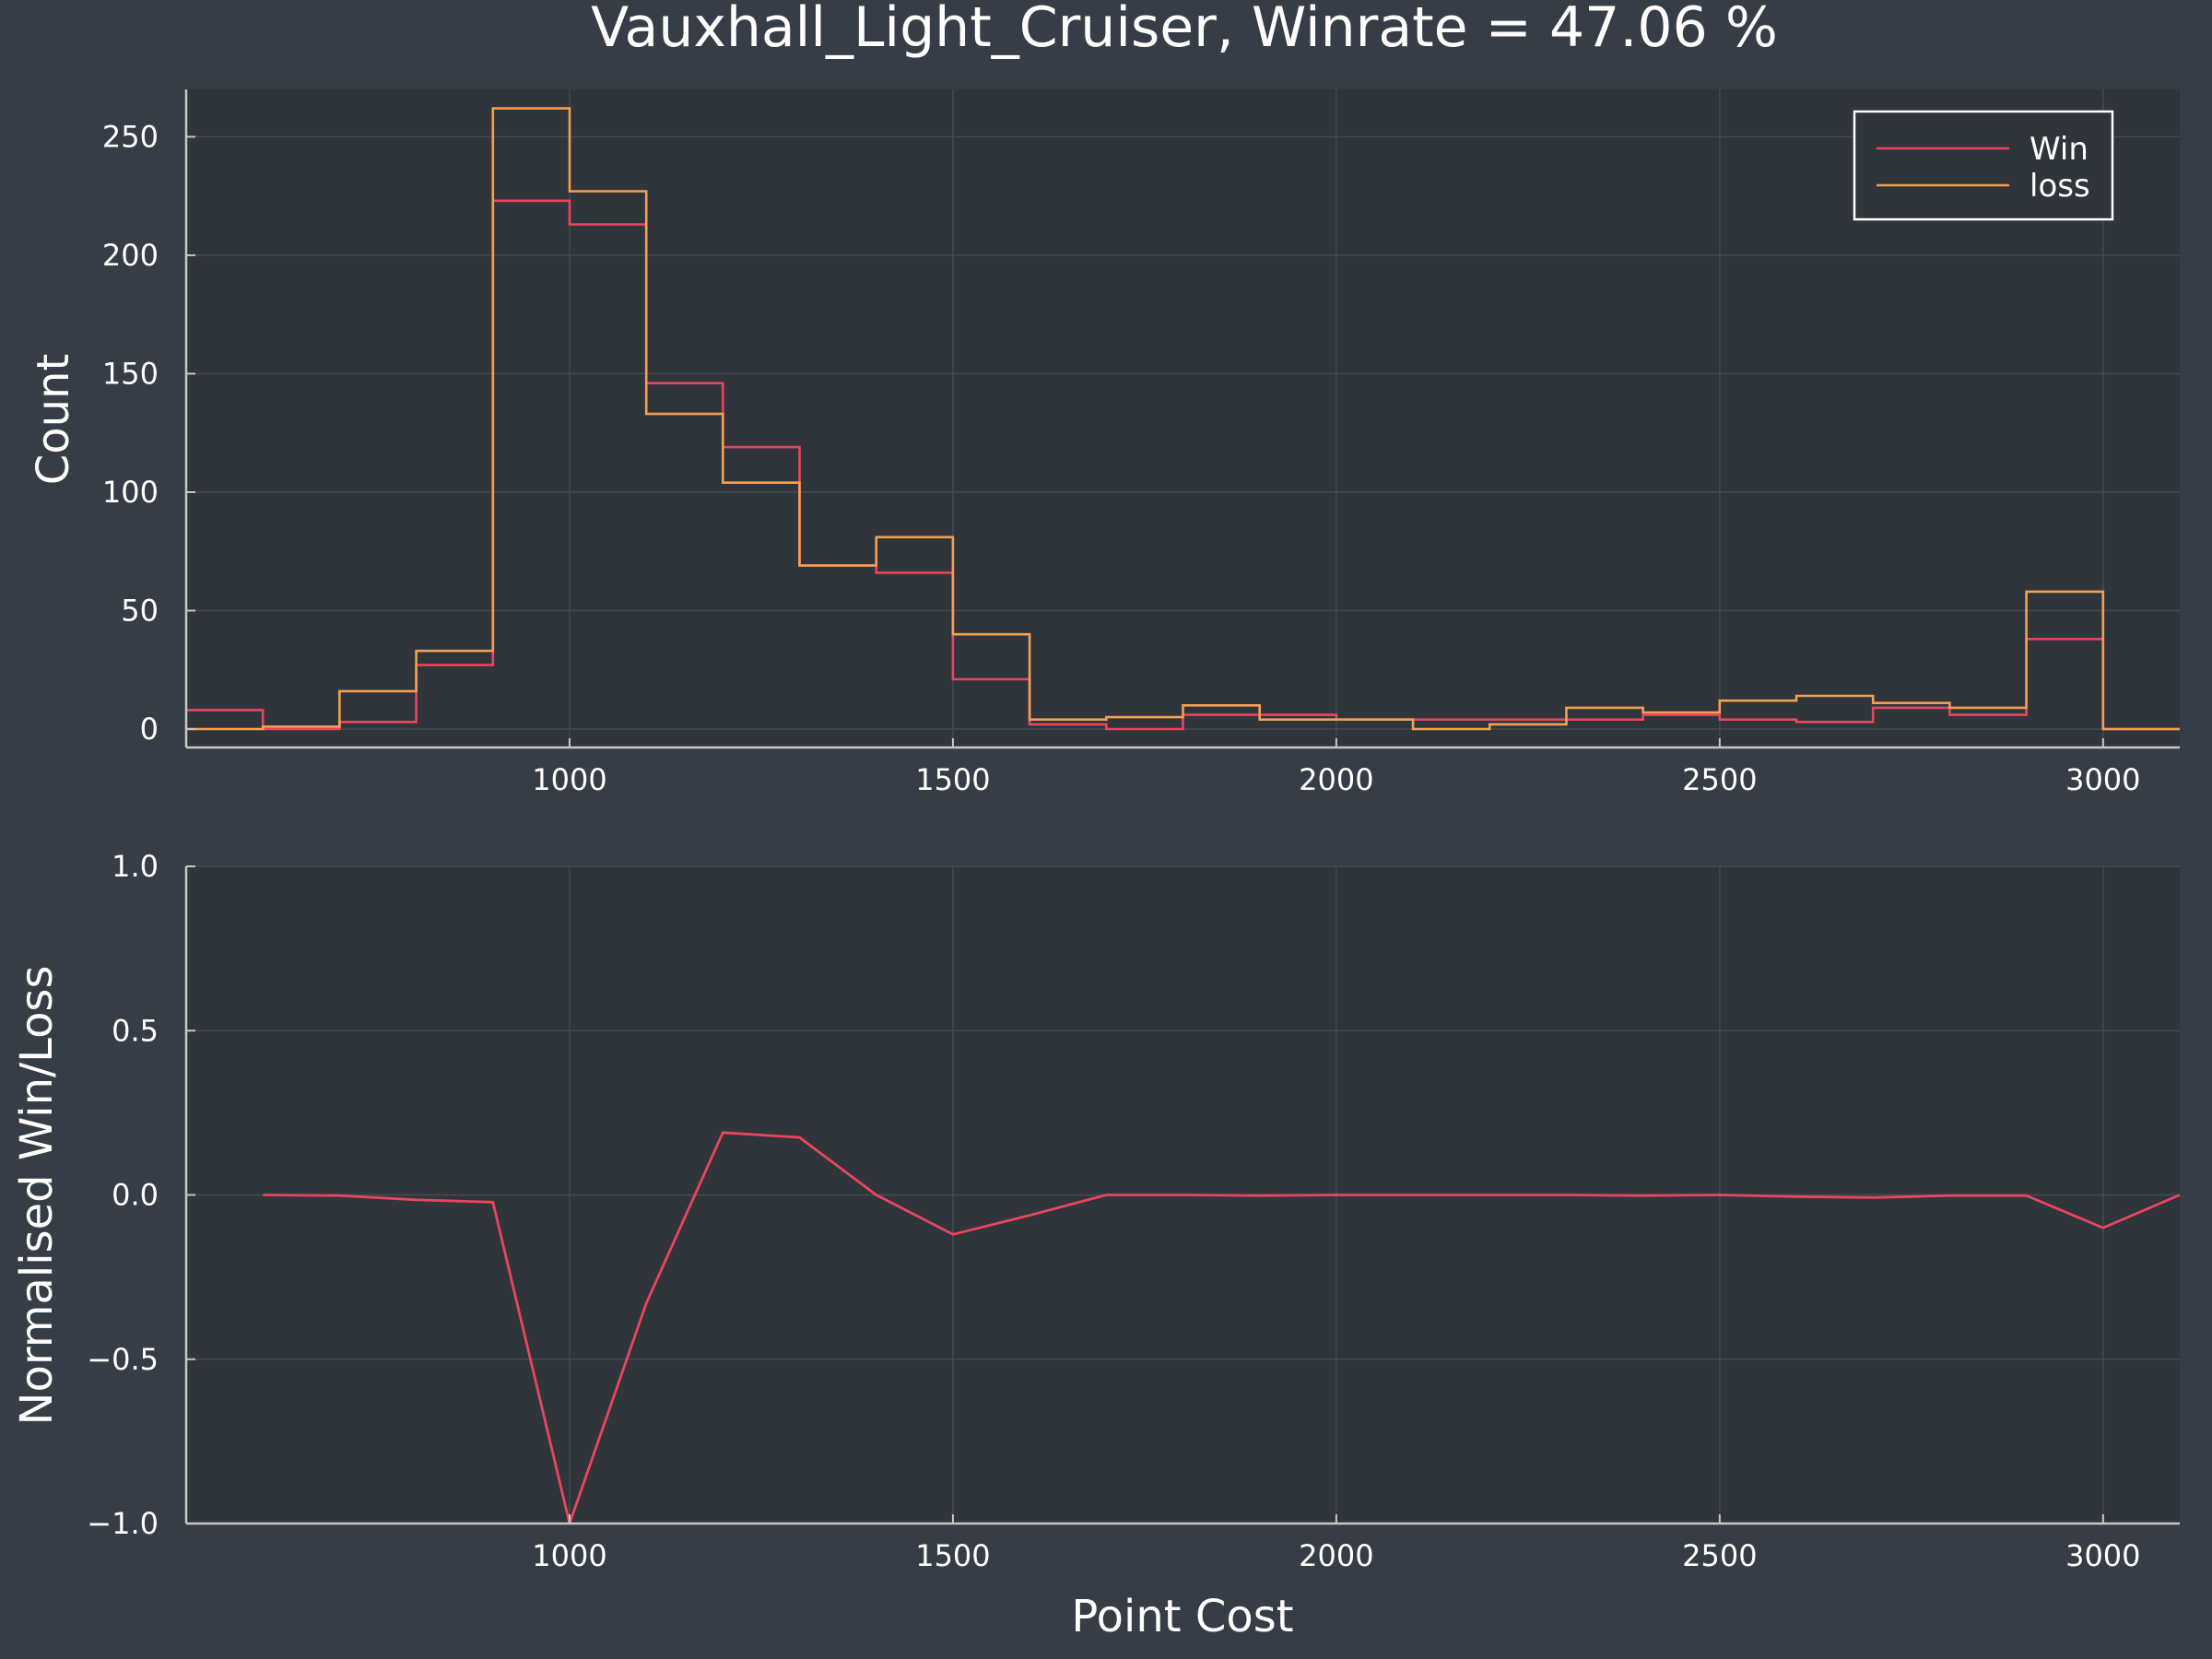 The image size is (2212, 1659). What do you see at coordinates (569, 1555) in the screenshot?
I see `bot-x-tick-label: 1000` at bounding box center [569, 1555].